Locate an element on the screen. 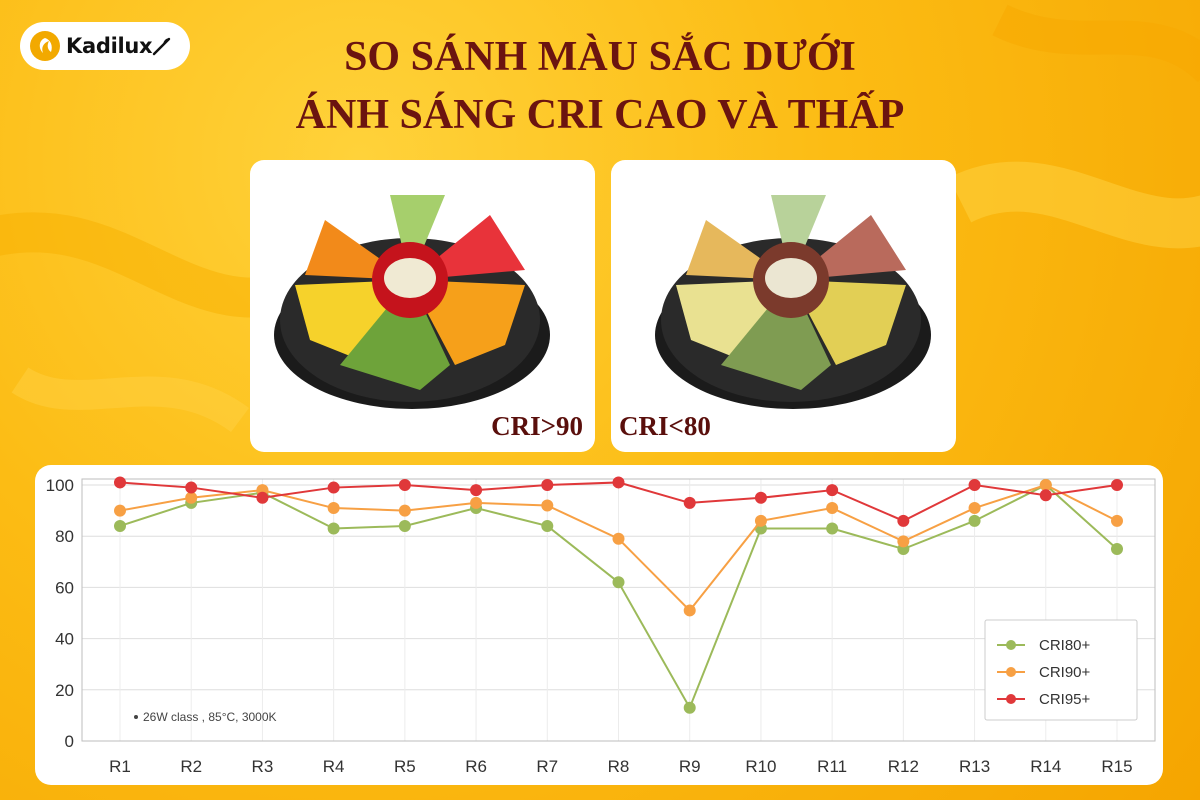 This screenshot has width=1200, height=800. x-tick-label: R11 is located at coordinates (832, 766).